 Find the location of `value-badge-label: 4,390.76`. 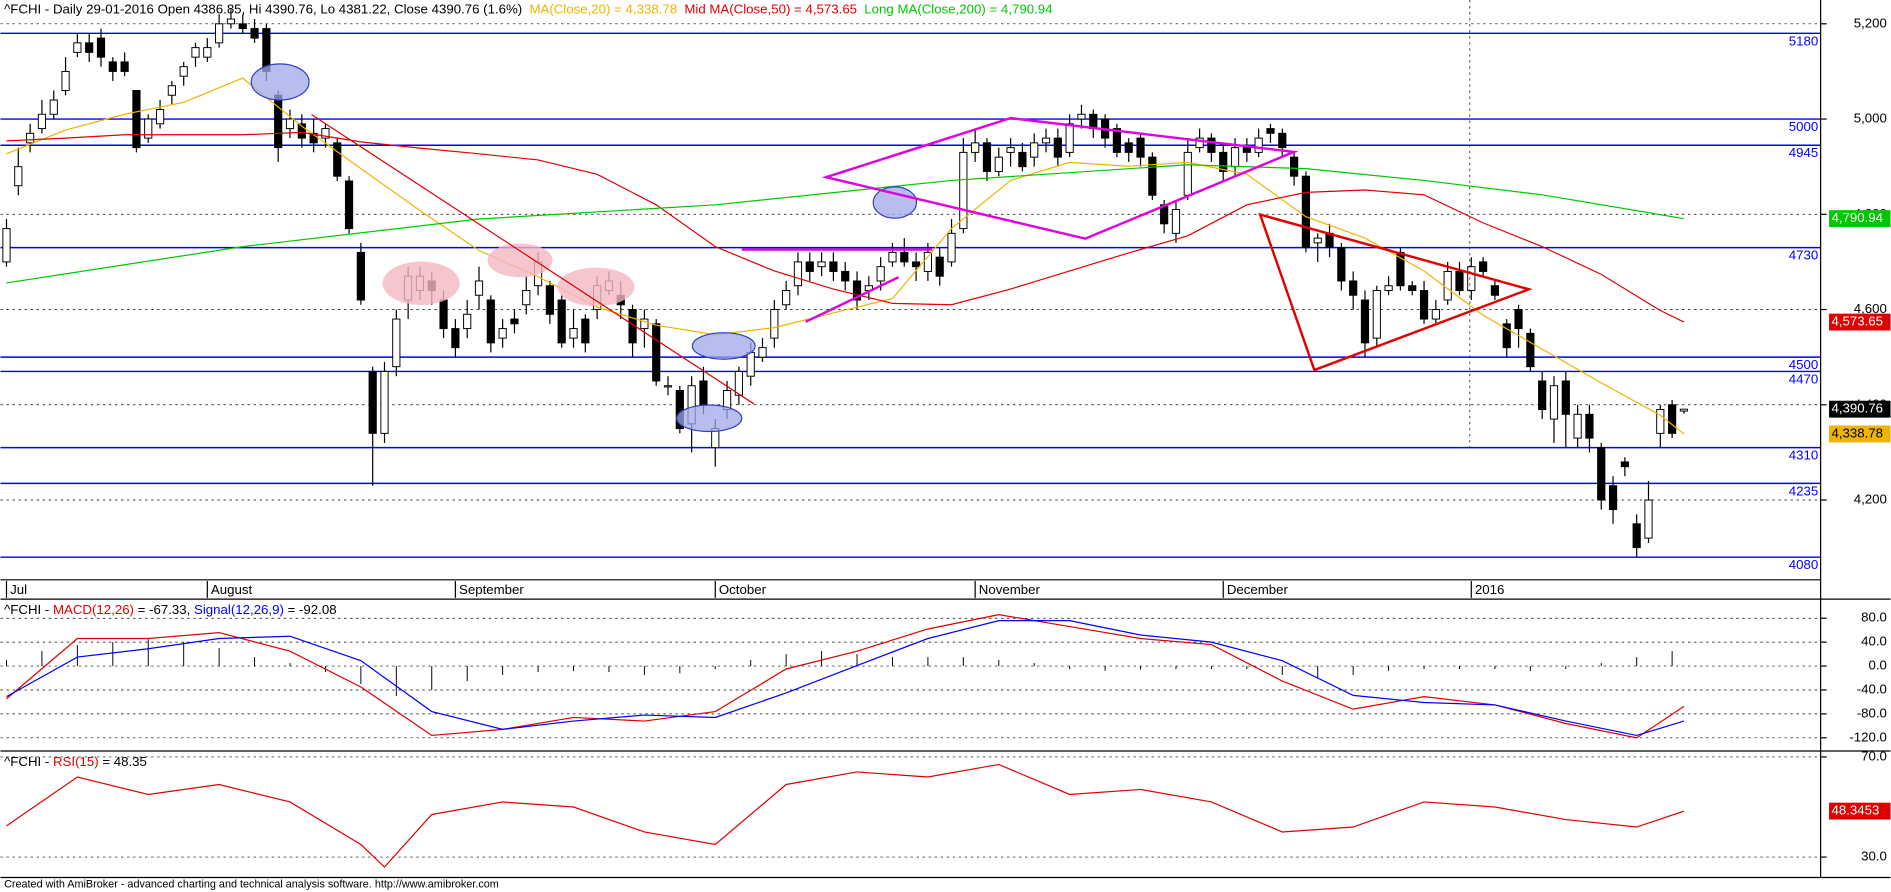

value-badge-label: 4,390.76 is located at coordinates (1857, 408).